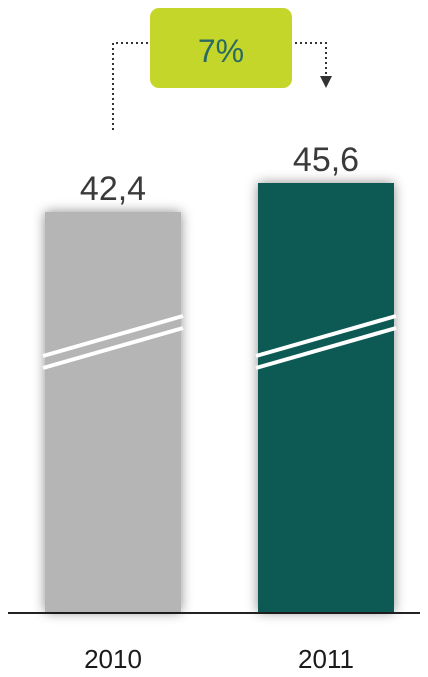 This screenshot has height=677, width=428. I want to click on change-badge, so click(221, 48).